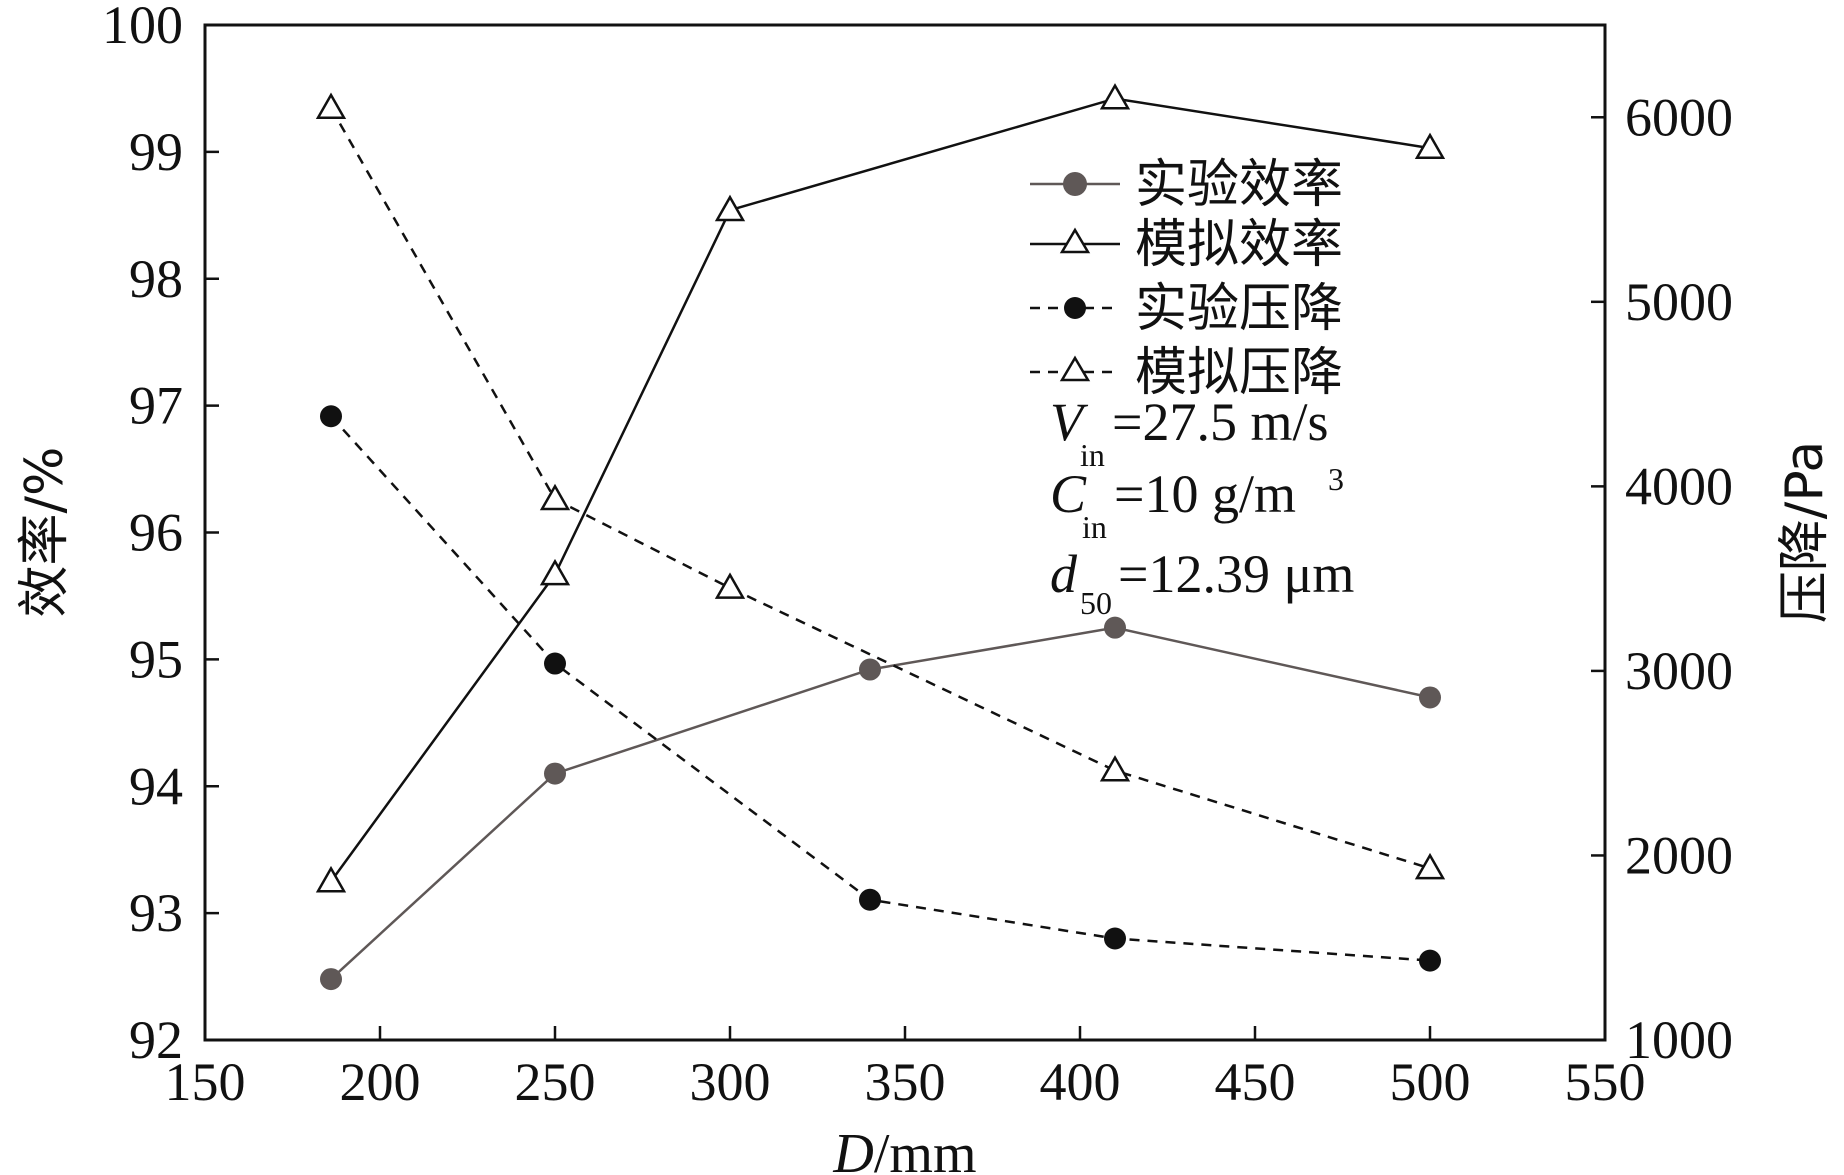 Image resolution: width=1844 pixels, height=1175 pixels. I want to click on x-tick-label: 500, so click(1430, 1082).